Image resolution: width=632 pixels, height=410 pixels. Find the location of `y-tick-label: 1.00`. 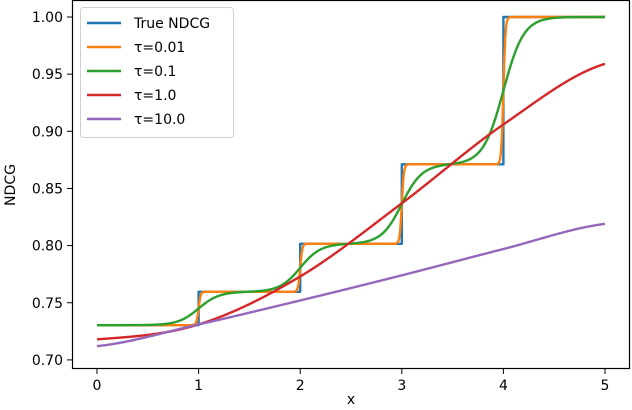

y-tick-label: 1.00 is located at coordinates (47, 18).